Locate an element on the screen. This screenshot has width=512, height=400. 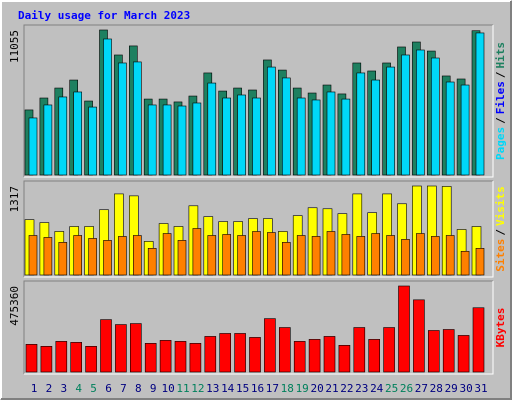
x-tick-label: 14 is located at coordinates (228, 388).